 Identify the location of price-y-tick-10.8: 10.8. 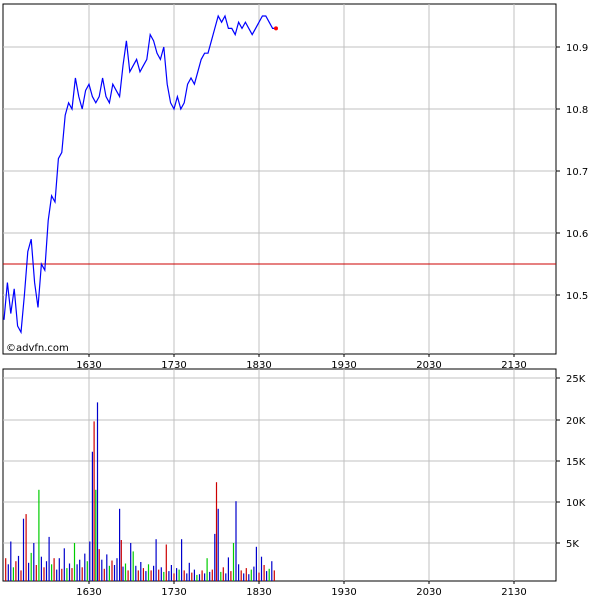
(577, 110).